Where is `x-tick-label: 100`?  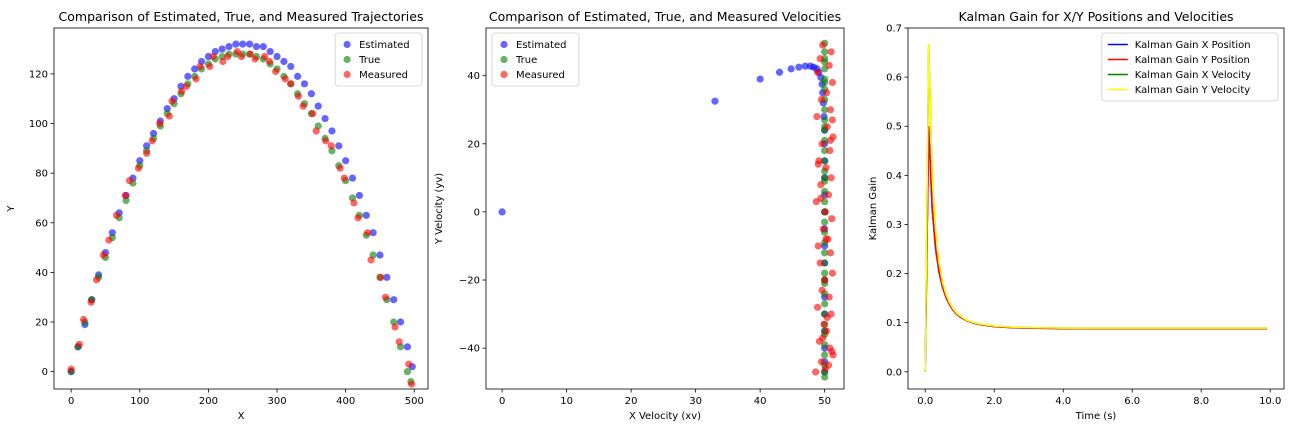
x-tick-label: 100 is located at coordinates (139, 401).